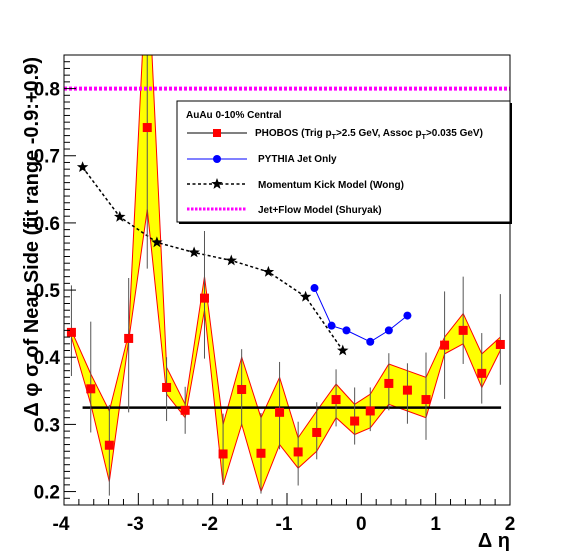 The height and width of the screenshot is (556, 567). Describe the element at coordinates (47, 425) in the screenshot. I see `y-tick-label: 0.3` at that location.